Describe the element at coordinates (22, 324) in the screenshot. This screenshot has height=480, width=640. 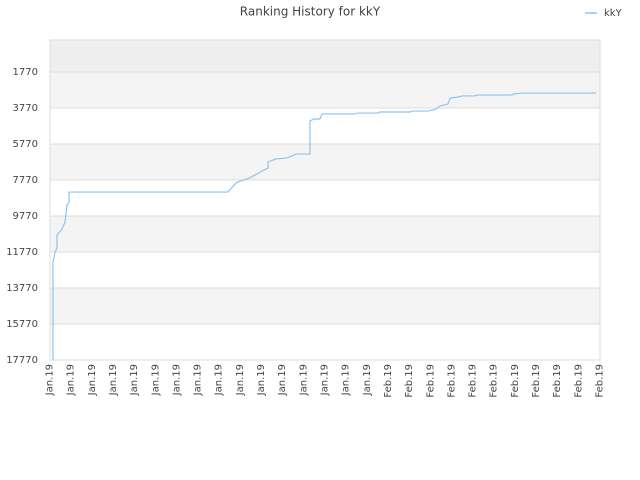
I see `y-tick-label: 15770` at that location.